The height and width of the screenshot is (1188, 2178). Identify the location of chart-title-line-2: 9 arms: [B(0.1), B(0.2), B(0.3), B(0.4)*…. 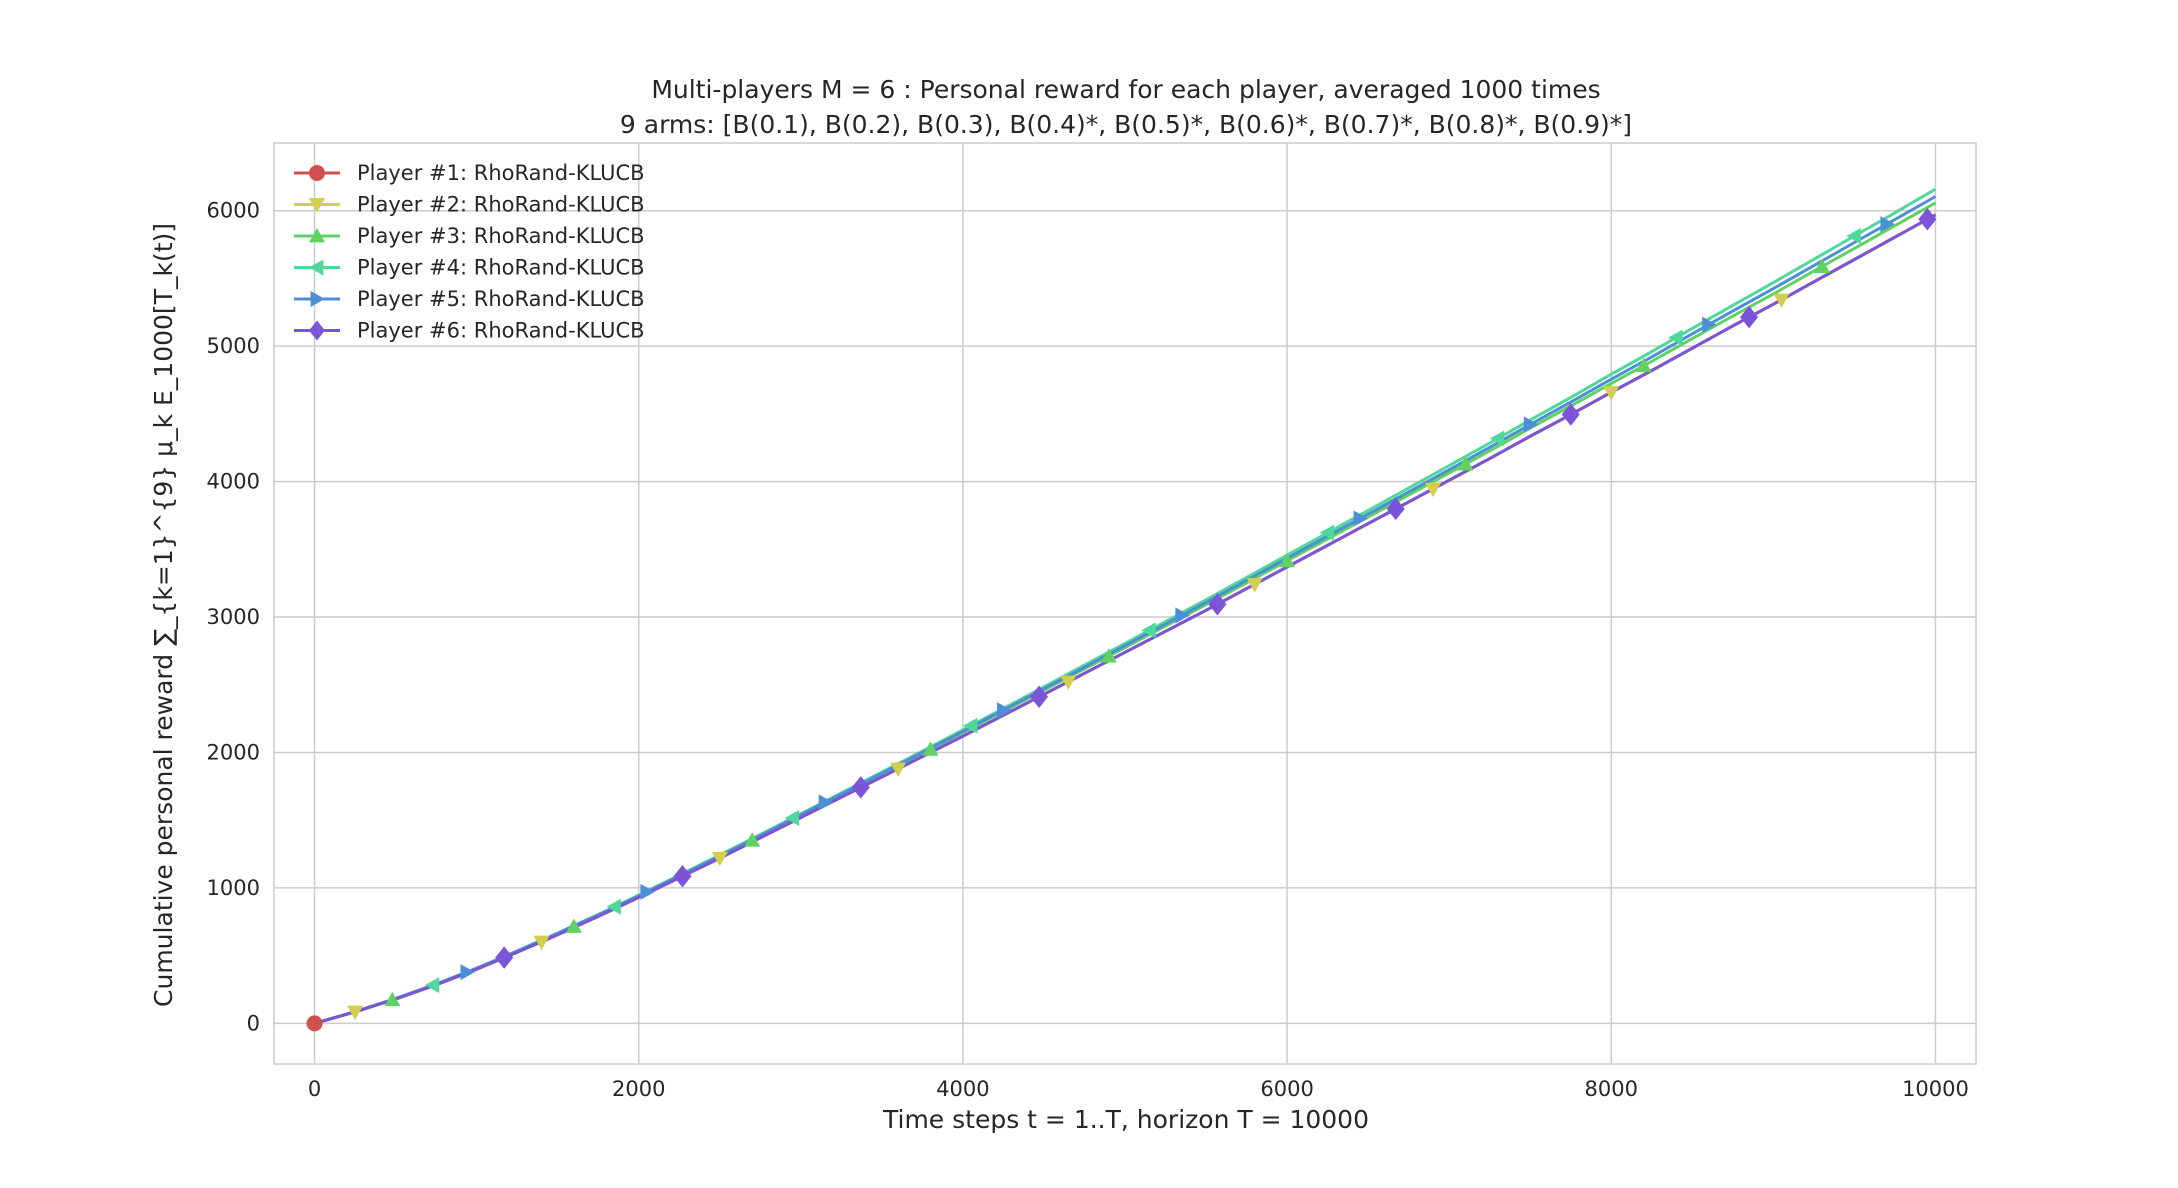
(1126, 124).